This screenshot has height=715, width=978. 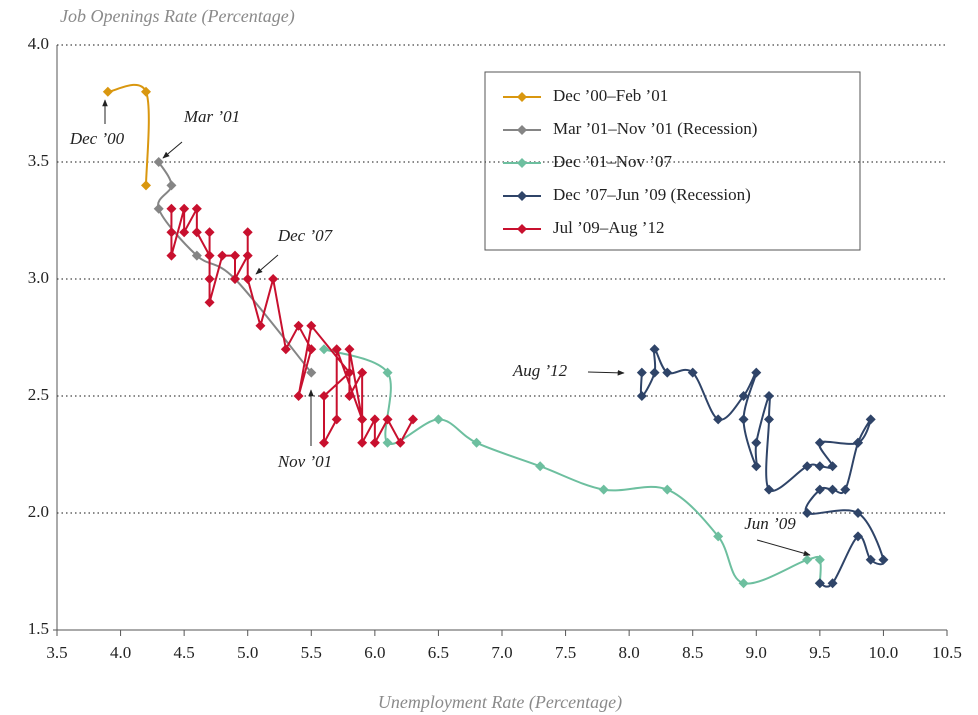 I want to click on x-tick-label: 7.0, so click(x=501, y=652).